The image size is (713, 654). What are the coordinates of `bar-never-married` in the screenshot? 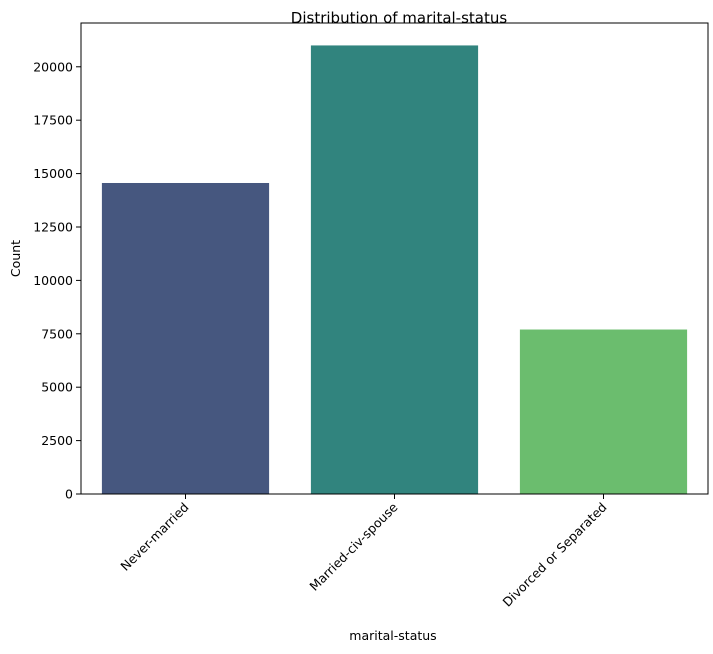 It's located at (185, 338).